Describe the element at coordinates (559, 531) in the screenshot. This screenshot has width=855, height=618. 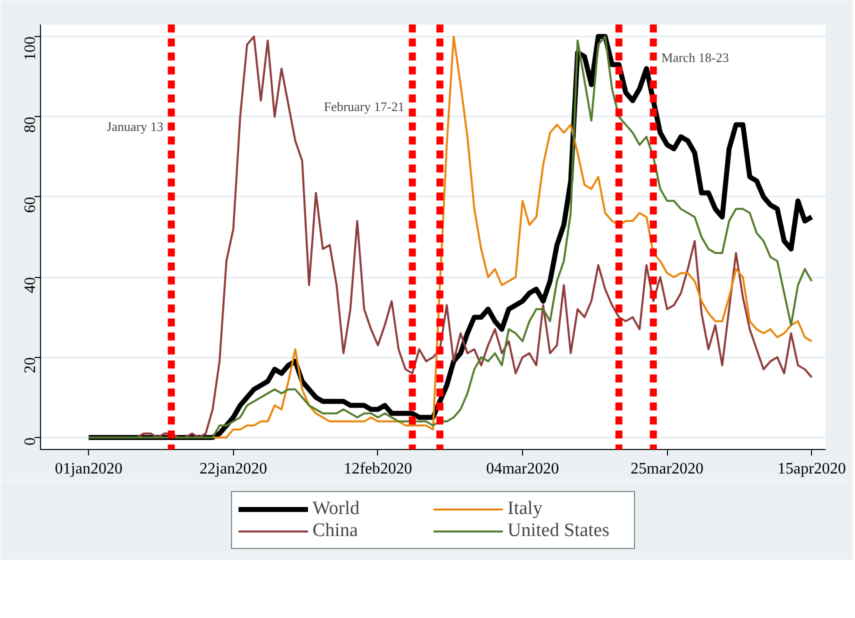
I see `legend-label: United States` at that location.